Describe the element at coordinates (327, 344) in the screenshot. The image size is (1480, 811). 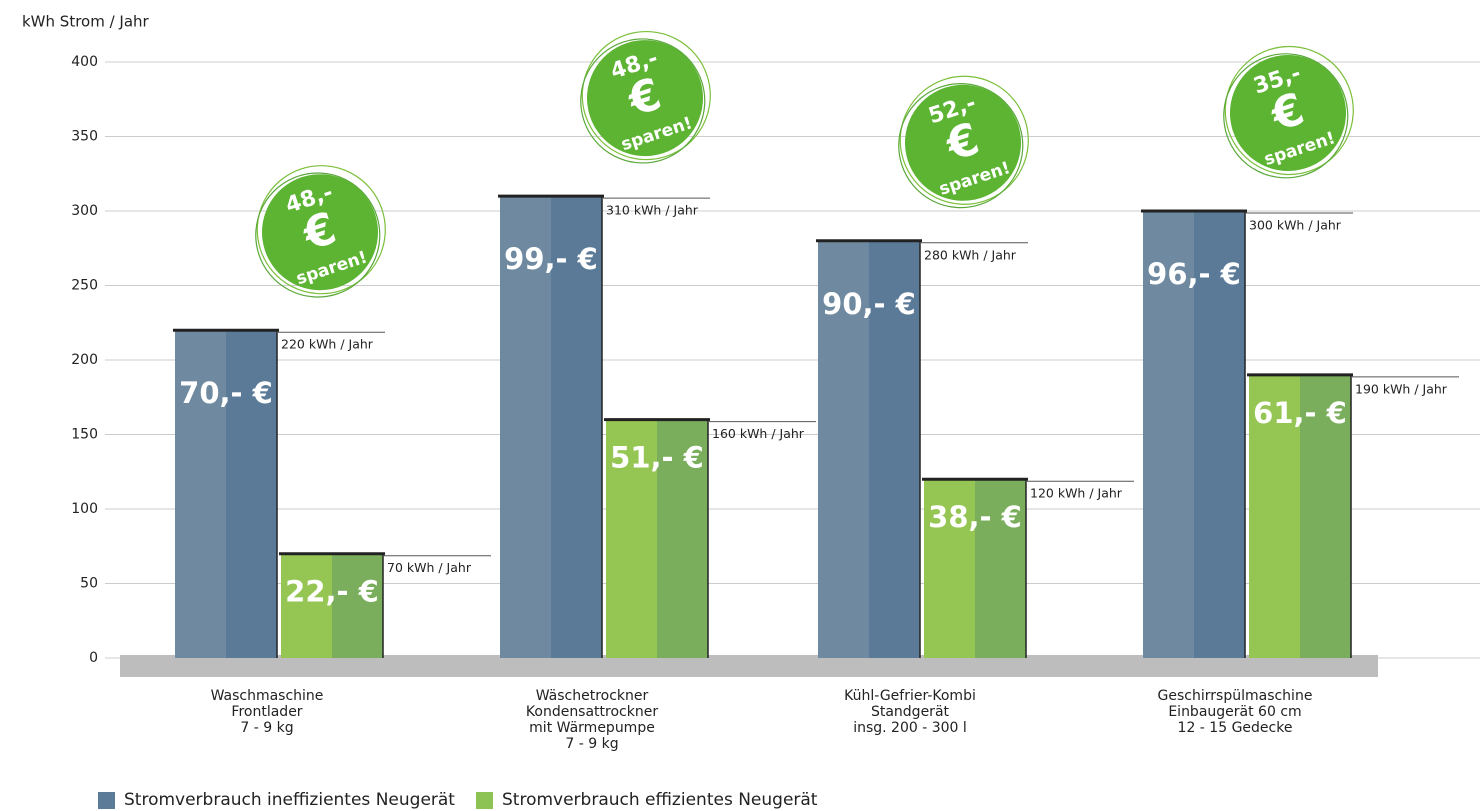
I see `value-label: 220 kWh / Jahr` at that location.